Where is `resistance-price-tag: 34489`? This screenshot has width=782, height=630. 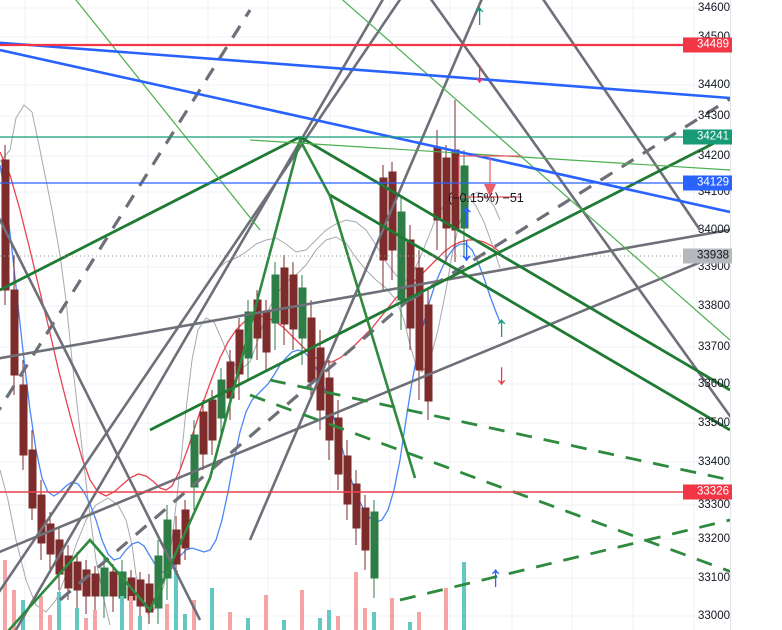
resistance-price-tag: 34489 is located at coordinates (707, 45).